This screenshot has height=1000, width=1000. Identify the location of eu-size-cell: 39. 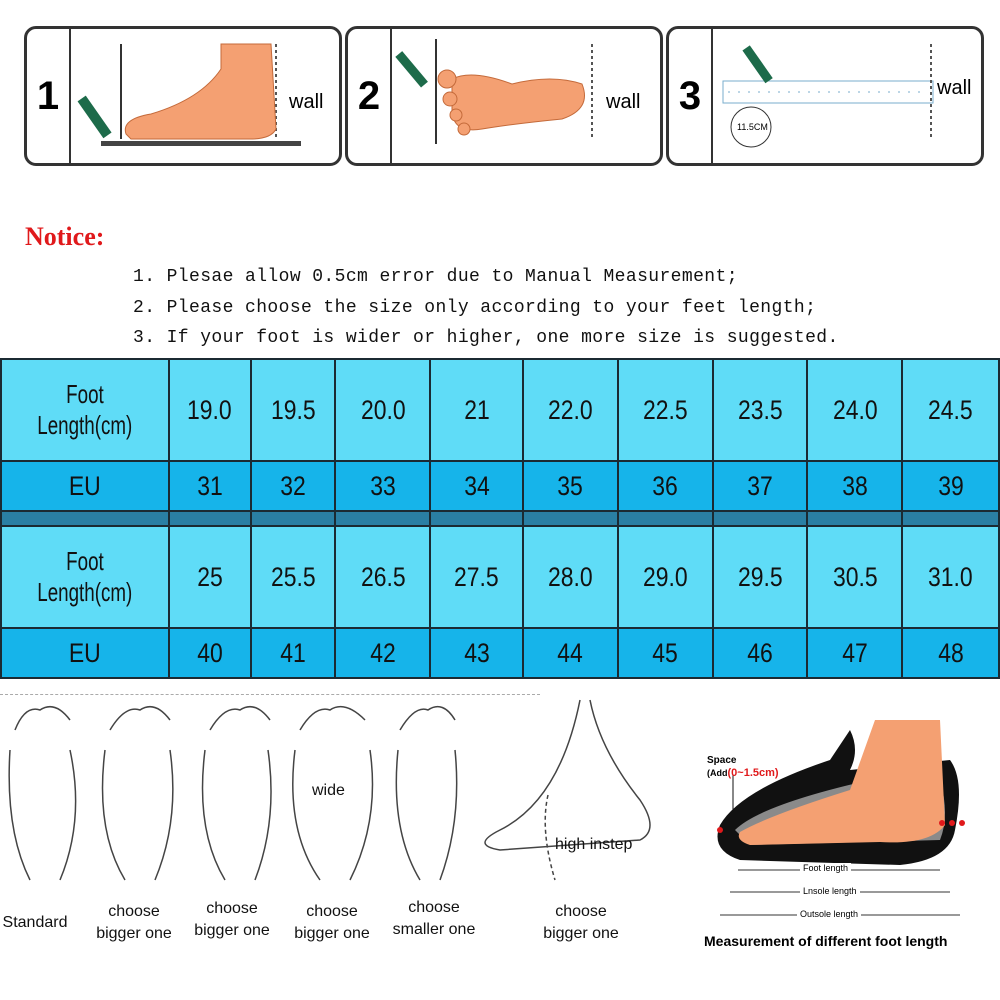
(950, 486).